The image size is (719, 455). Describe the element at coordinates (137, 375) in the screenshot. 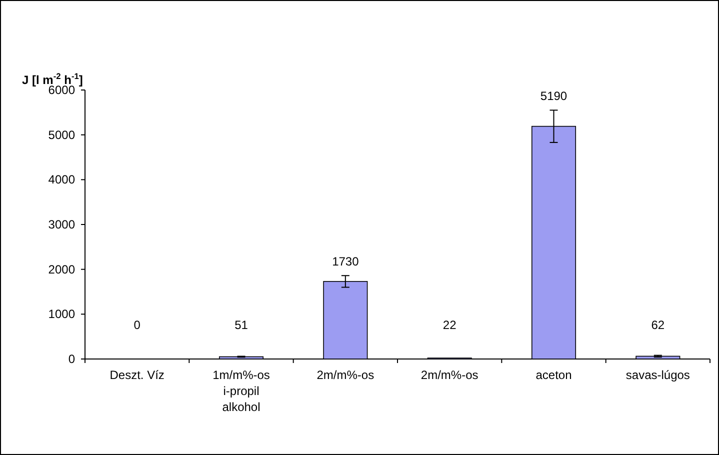

I see `x-tick-label: Deszt. Víz` at that location.